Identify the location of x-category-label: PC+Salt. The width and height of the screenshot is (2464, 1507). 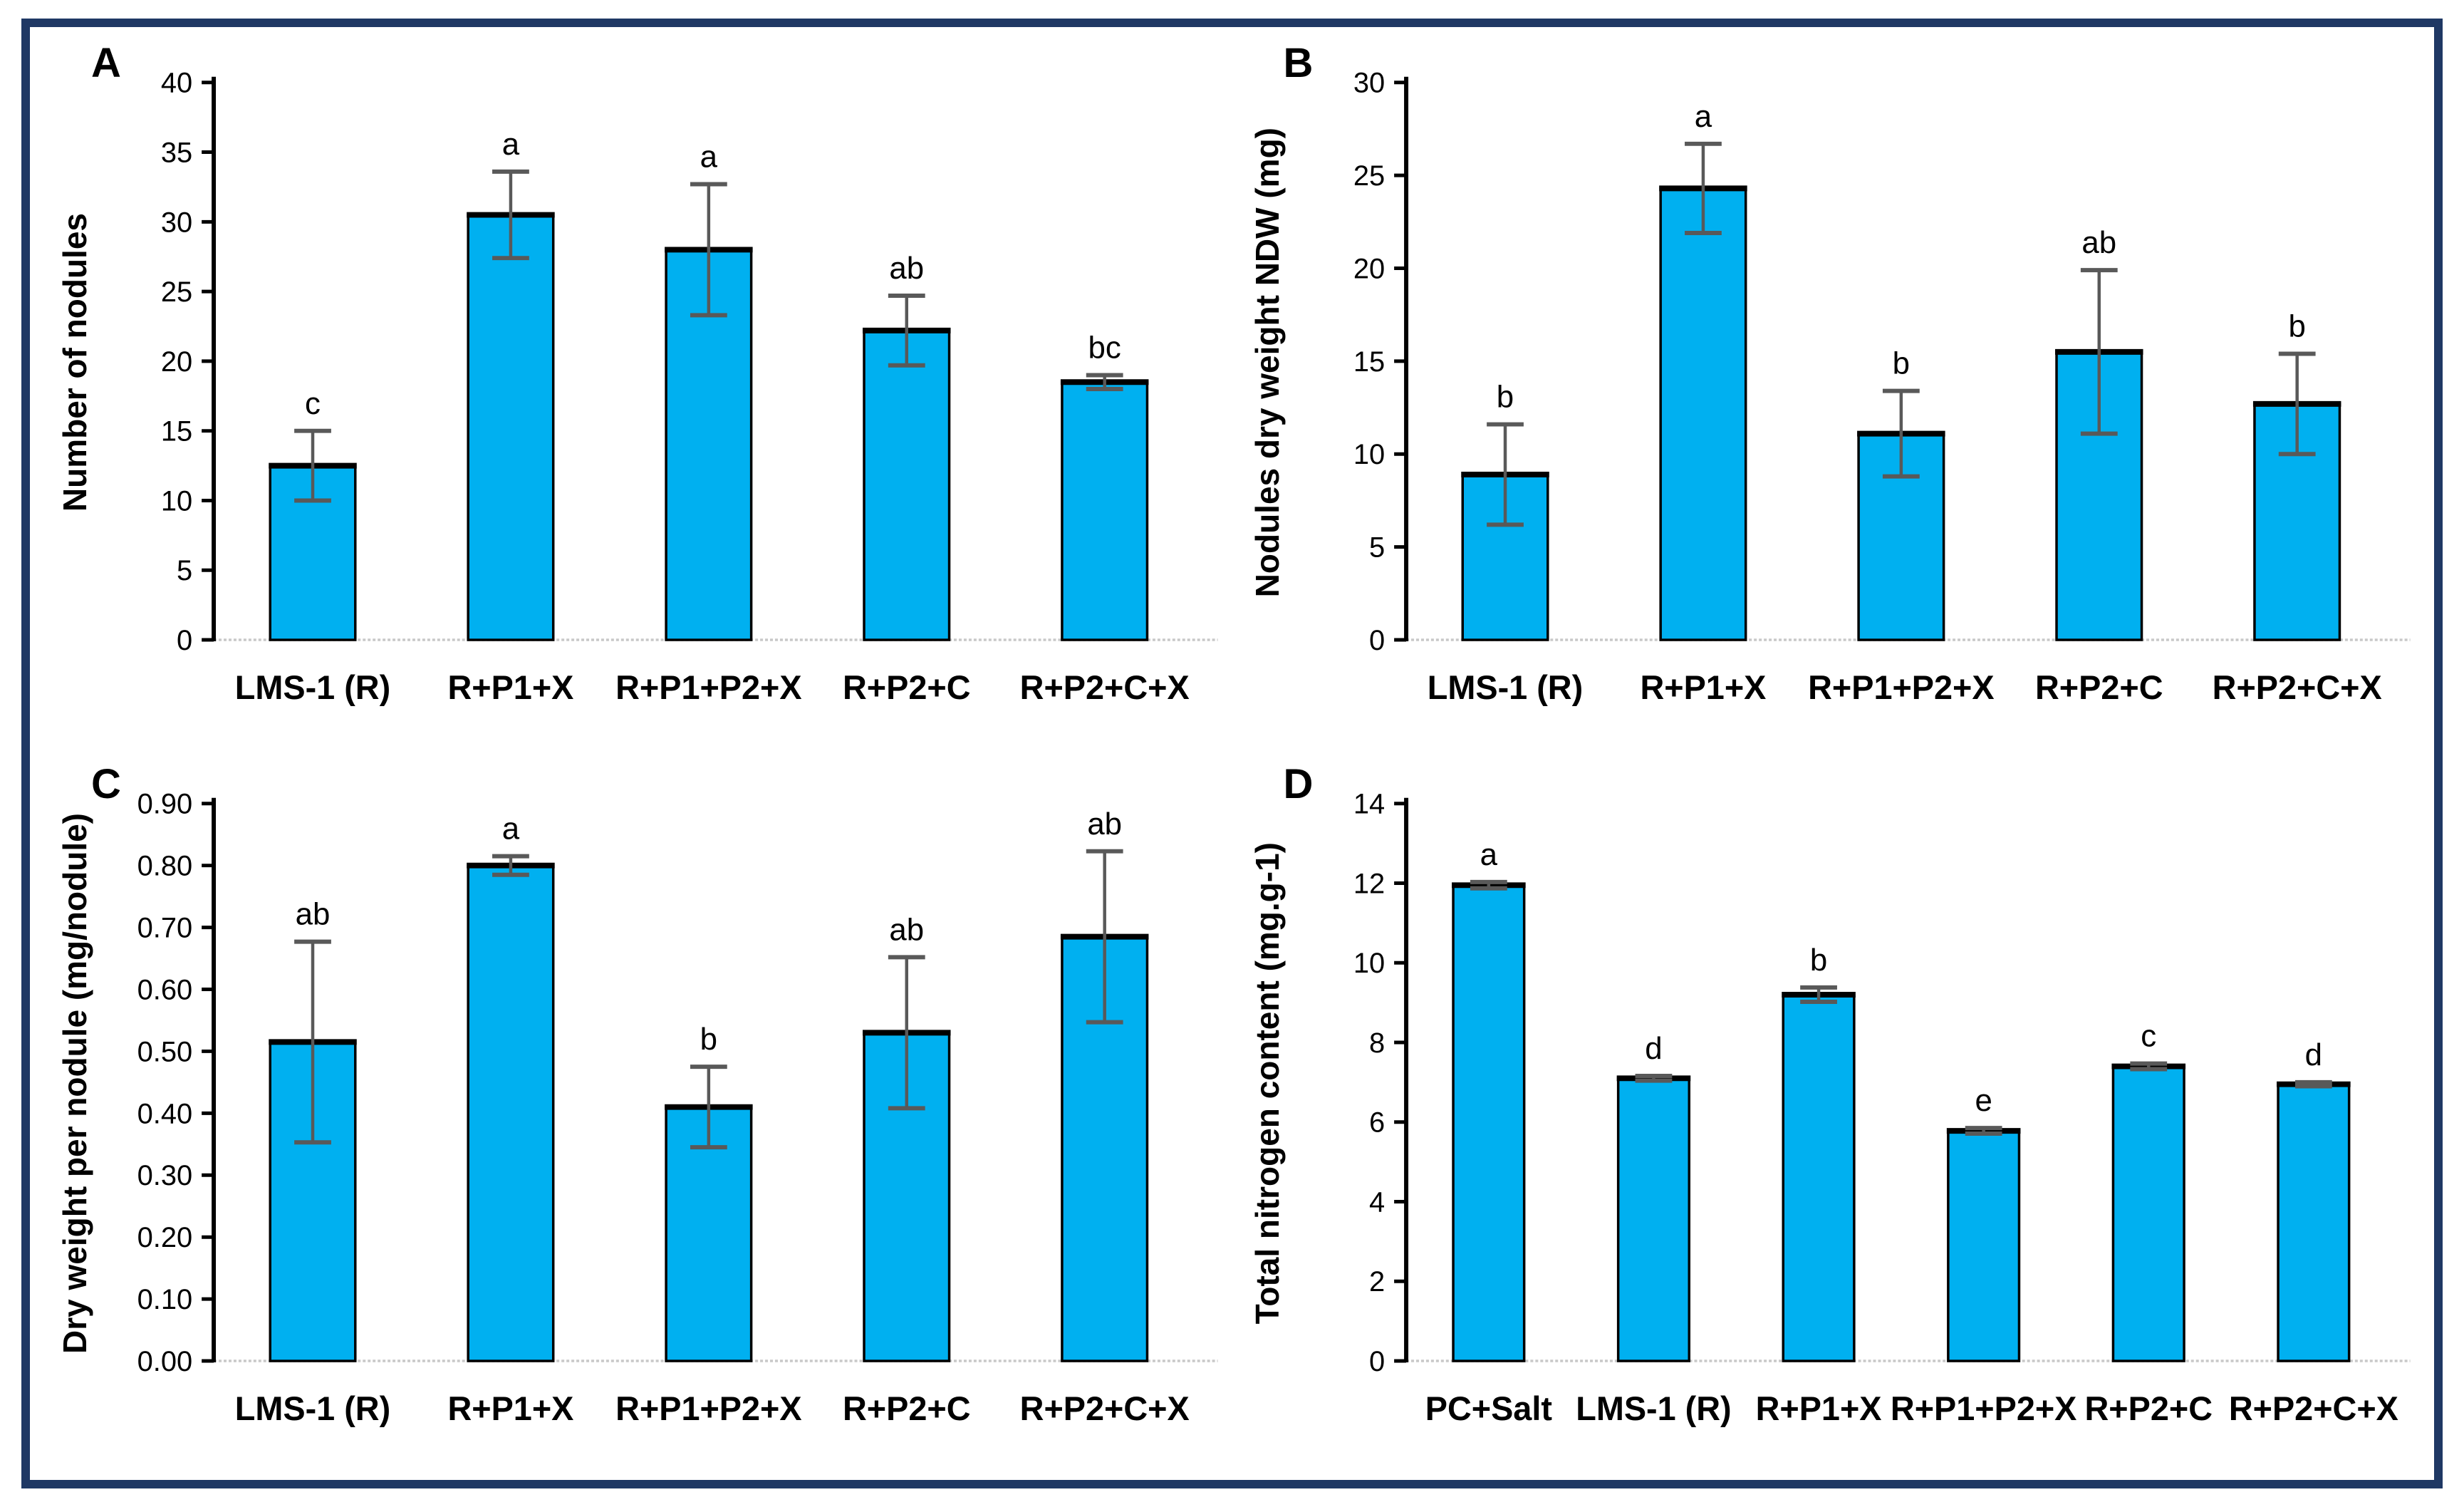
(1488, 1408).